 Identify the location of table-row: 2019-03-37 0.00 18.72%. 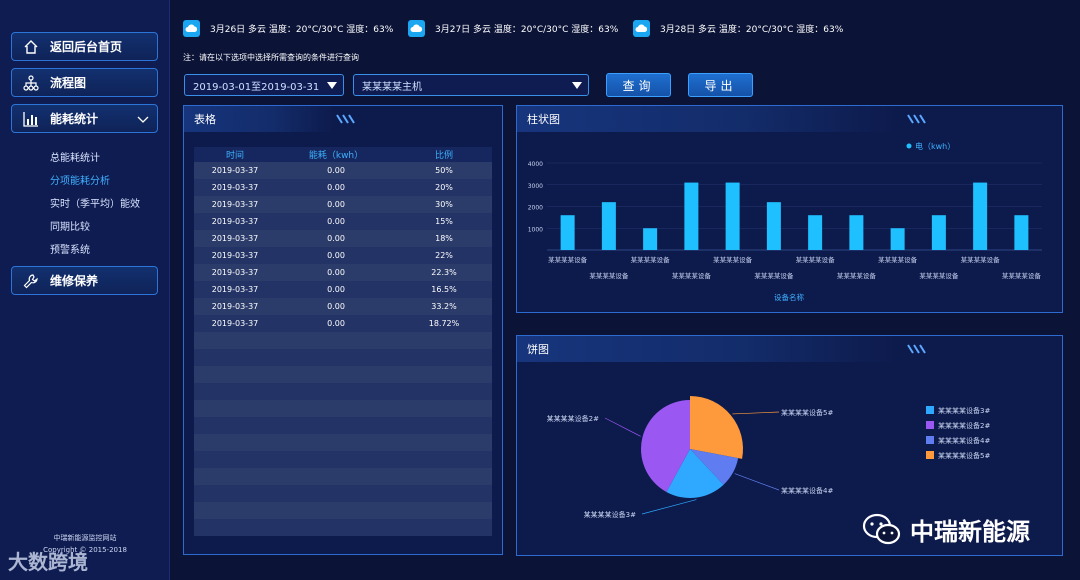
(343, 323).